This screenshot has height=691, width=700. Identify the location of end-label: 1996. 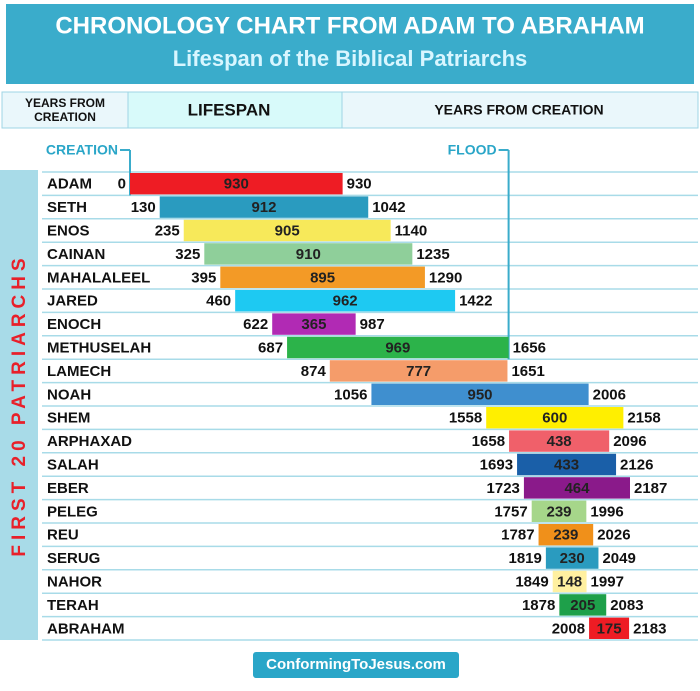
(606, 511).